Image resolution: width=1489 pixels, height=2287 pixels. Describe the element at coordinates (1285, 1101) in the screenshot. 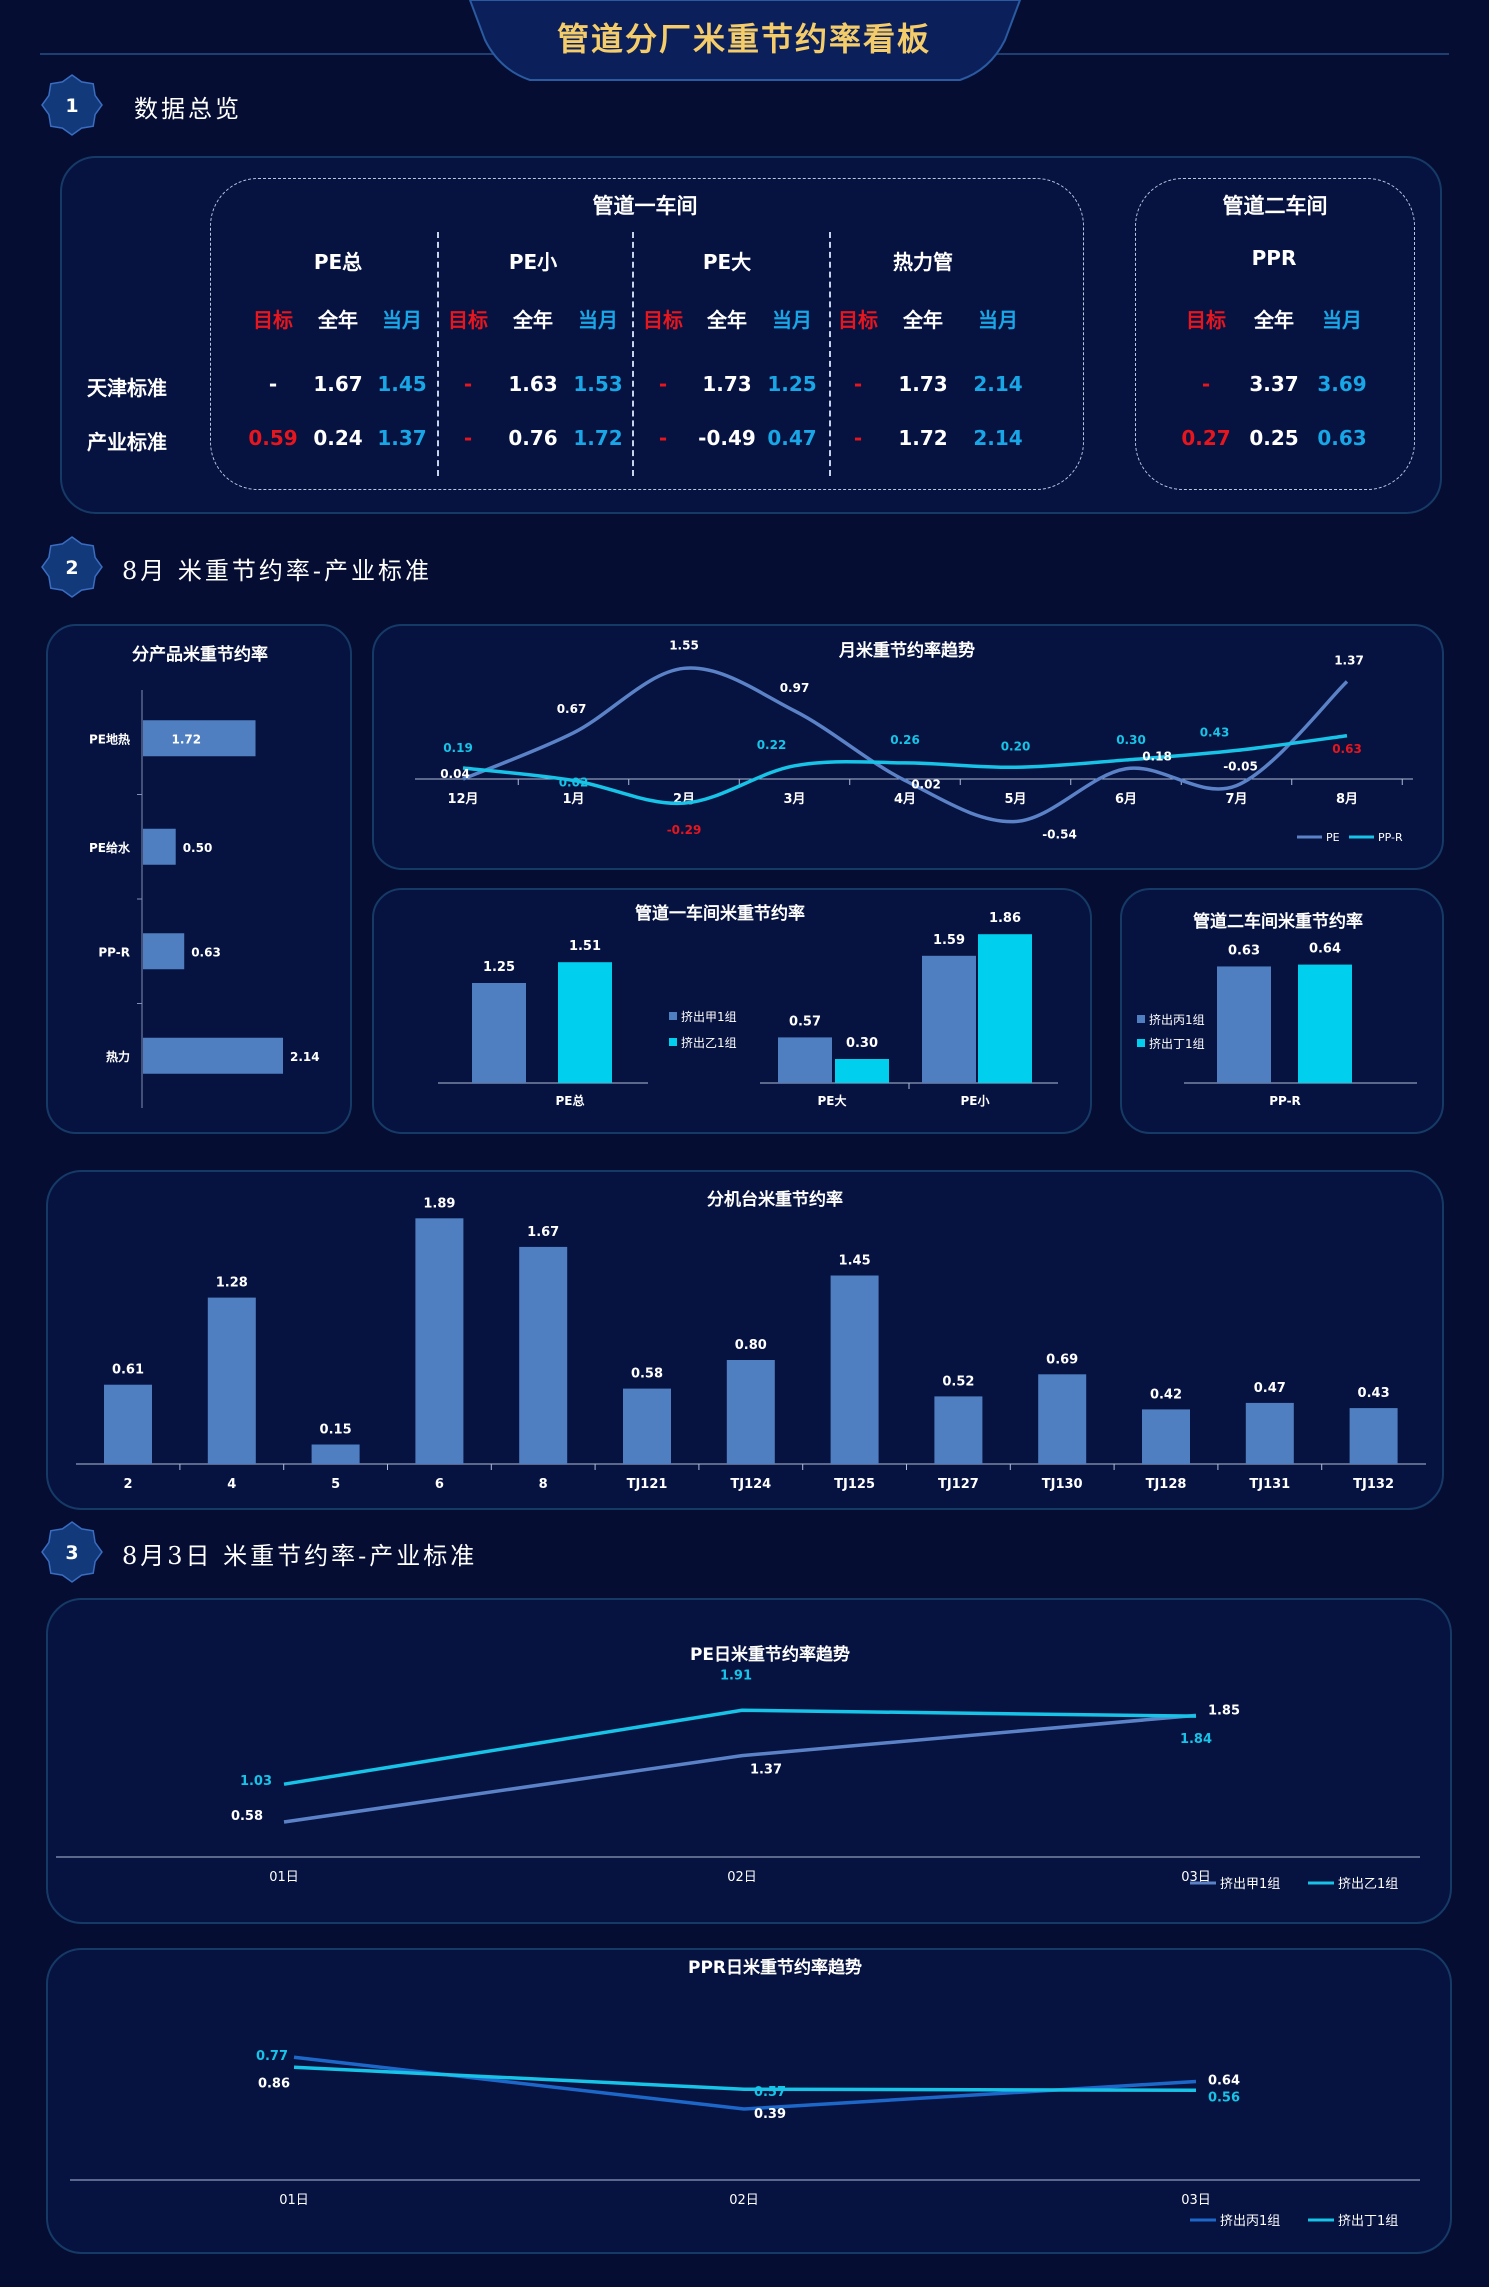

I see `x-tick-label: PP-R` at that location.